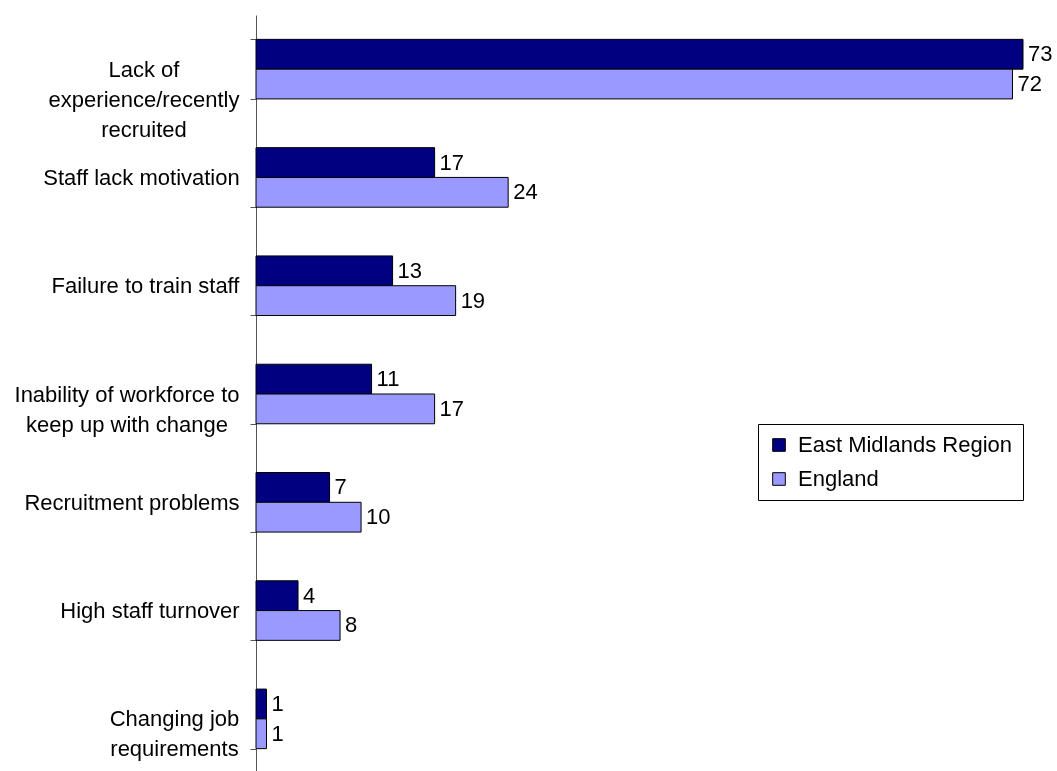 The height and width of the screenshot is (771, 1057). Describe the element at coordinates (144, 99) in the screenshot. I see `y-tick-label: Lack of experience/recently recruited` at that location.